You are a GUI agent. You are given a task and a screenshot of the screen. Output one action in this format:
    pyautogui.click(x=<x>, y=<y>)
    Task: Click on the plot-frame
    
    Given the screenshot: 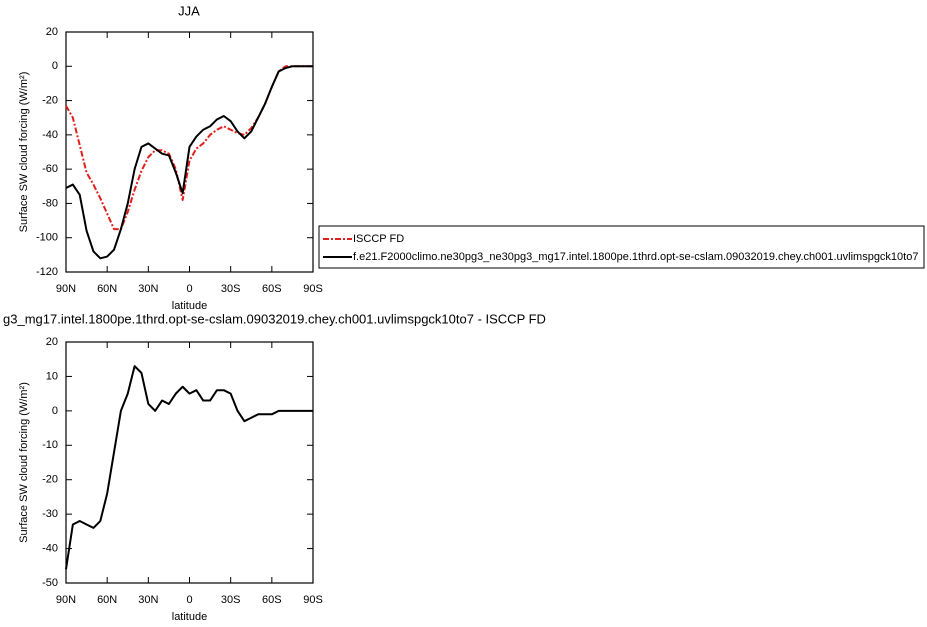 What is the action you would take?
    pyautogui.click(x=189, y=462)
    